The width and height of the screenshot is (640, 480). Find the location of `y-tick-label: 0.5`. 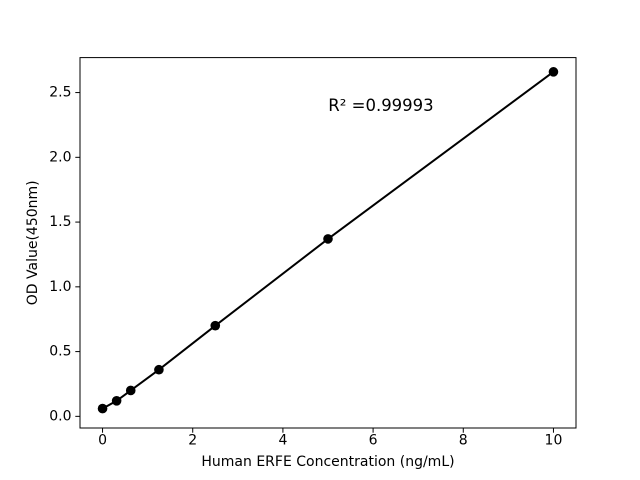

y-tick-label: 0.5 is located at coordinates (60, 352).